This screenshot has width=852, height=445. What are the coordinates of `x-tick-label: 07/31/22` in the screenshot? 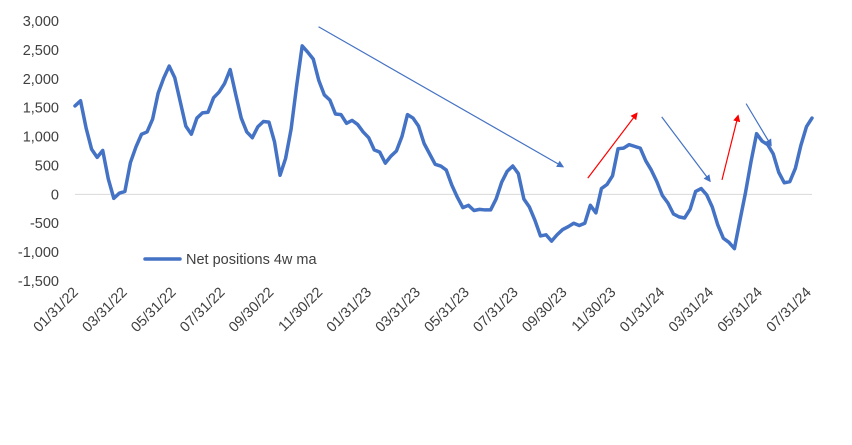 It's located at (202, 310).